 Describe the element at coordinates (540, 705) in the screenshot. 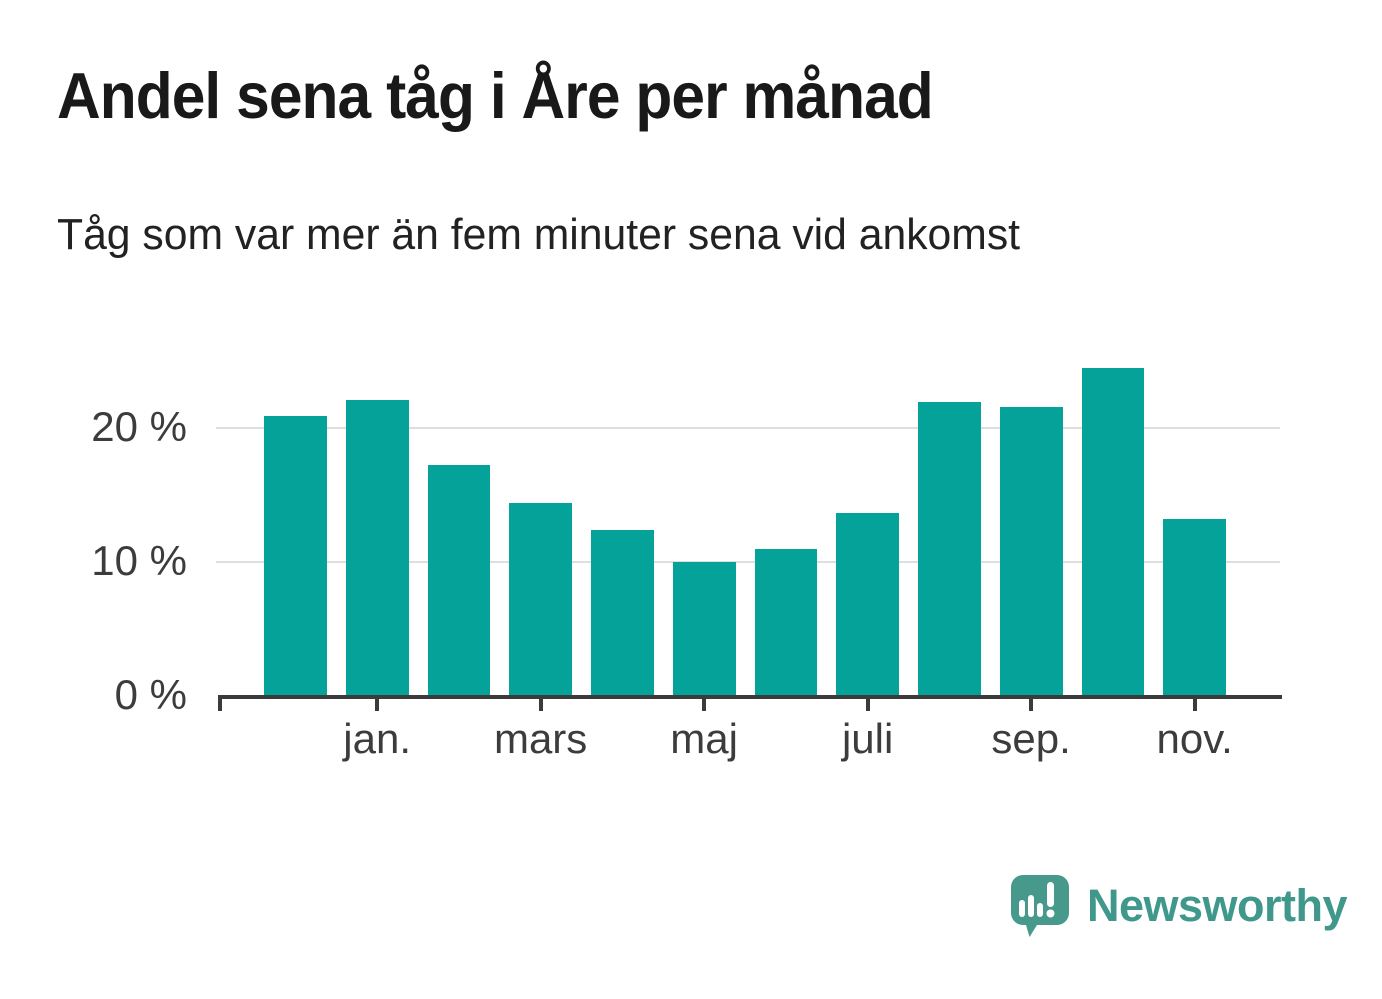

I see `x-tick-mars` at that location.